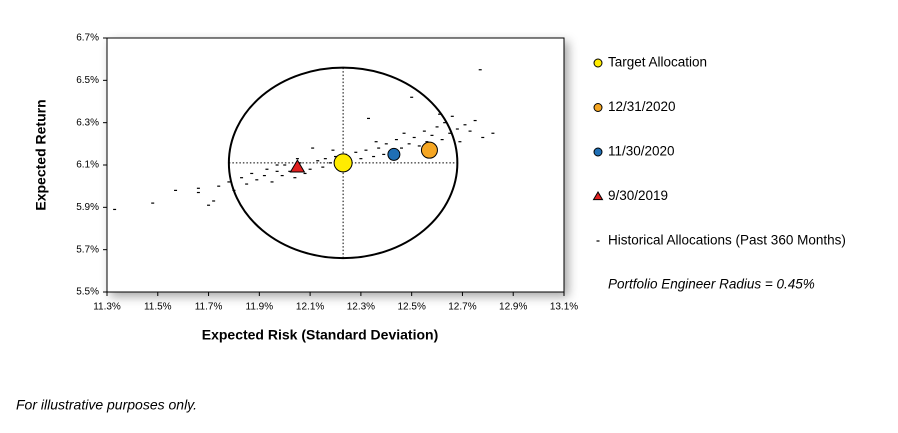  What do you see at coordinates (87, 122) in the screenshot?
I see `y-tick-label: 6.3%` at bounding box center [87, 122].